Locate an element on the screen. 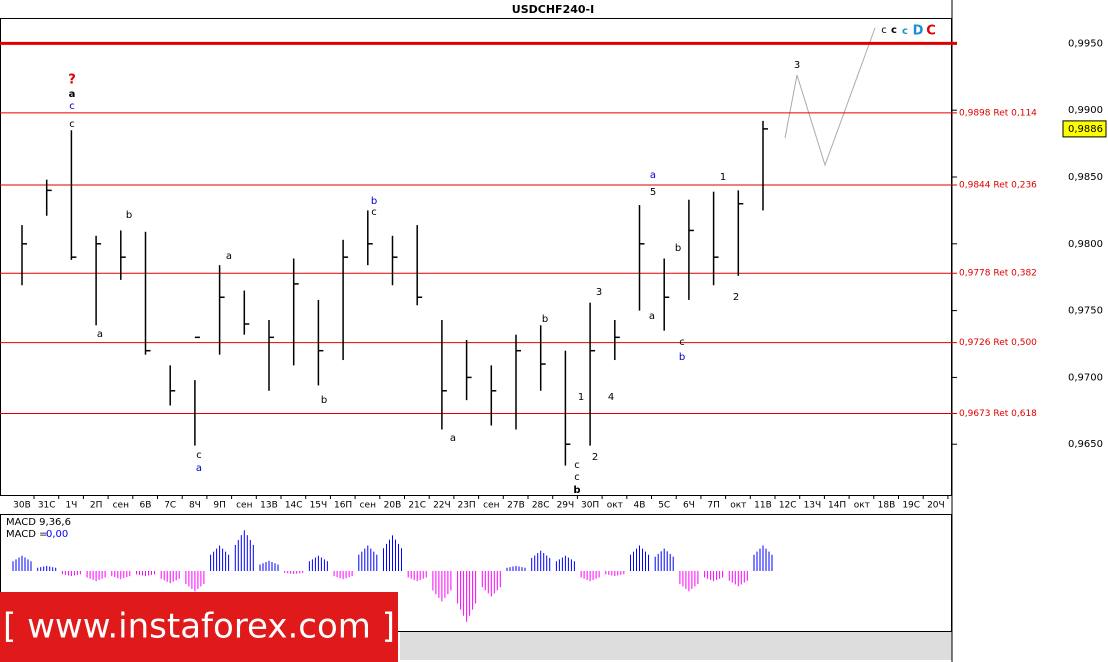 The width and height of the screenshot is (1108, 662). level-label: 0,9673 Ret 0,618 is located at coordinates (998, 414).